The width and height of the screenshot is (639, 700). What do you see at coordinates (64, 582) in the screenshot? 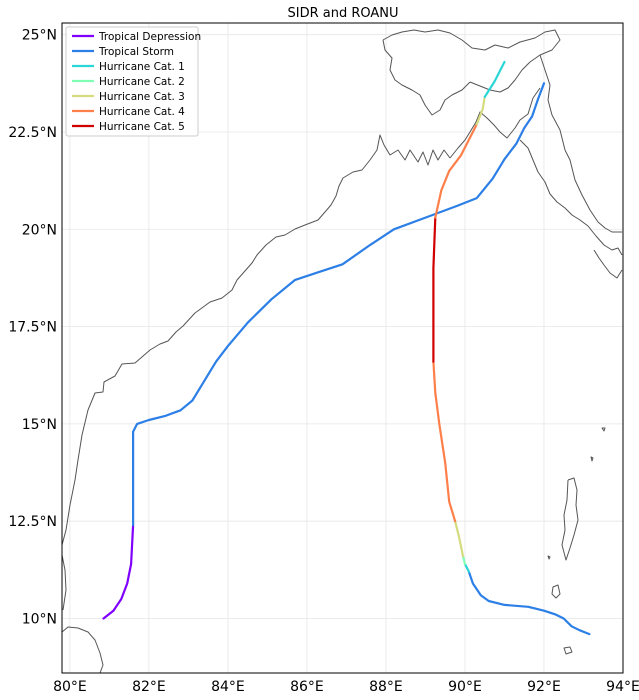
I see `west-edge-coastline` at bounding box center [64, 582].